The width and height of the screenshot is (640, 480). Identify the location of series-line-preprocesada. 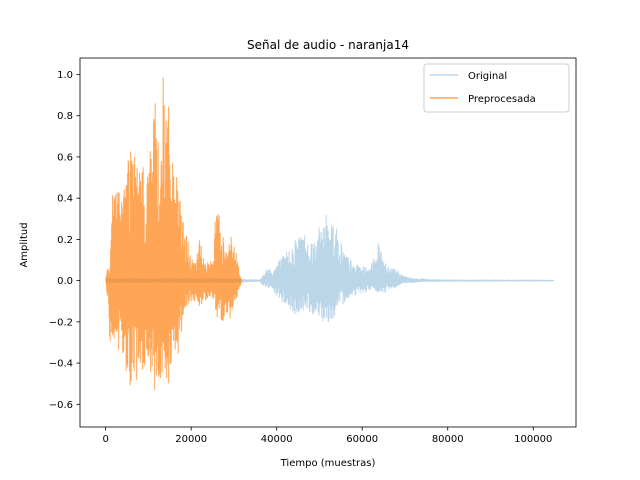
(173, 234).